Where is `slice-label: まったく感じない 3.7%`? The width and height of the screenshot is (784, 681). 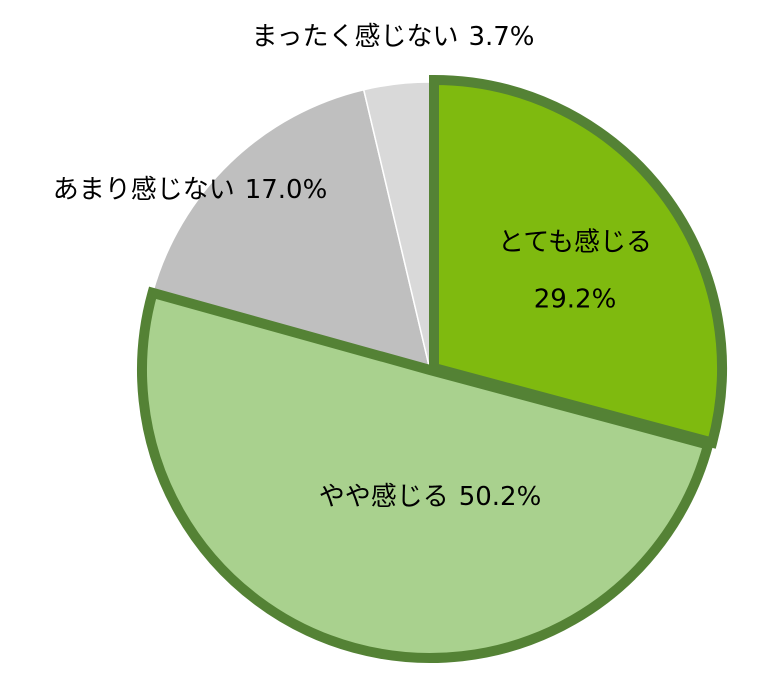
slice-label: まったく感じない 3.7% is located at coordinates (392, 37).